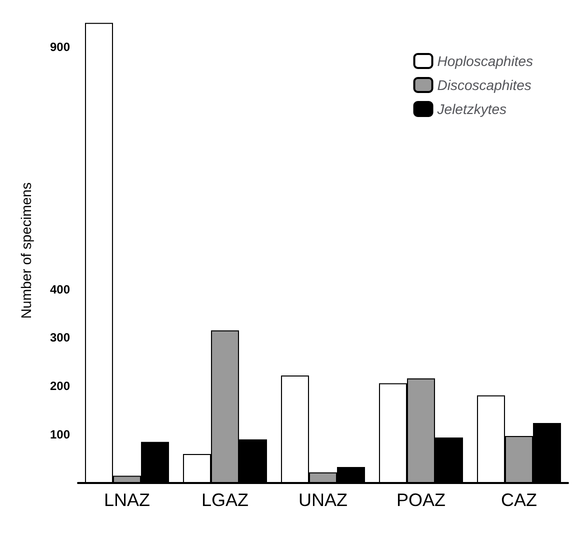 This screenshot has height=535, width=586. What do you see at coordinates (485, 61) in the screenshot?
I see `legend-label: Hoploscaphites` at bounding box center [485, 61].